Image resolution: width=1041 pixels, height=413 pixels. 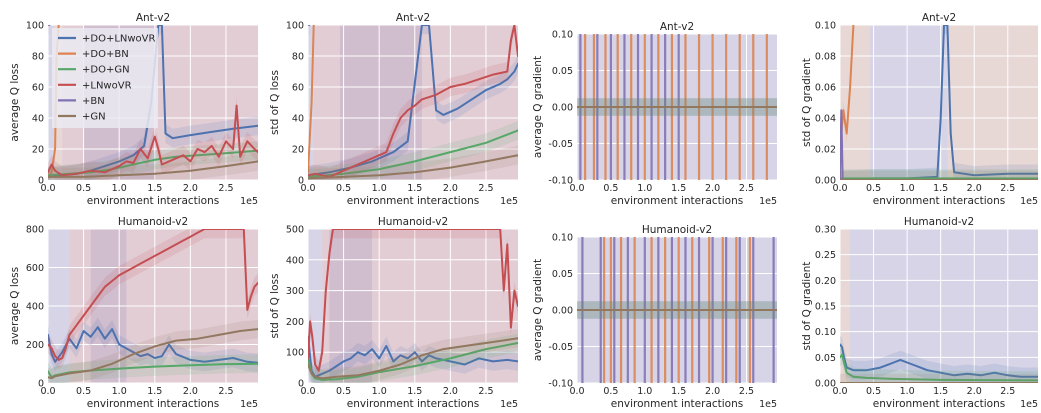 What do you see at coordinates (107, 85) in the screenshot?
I see `legend-entry: +LNwoVR` at bounding box center [107, 85].